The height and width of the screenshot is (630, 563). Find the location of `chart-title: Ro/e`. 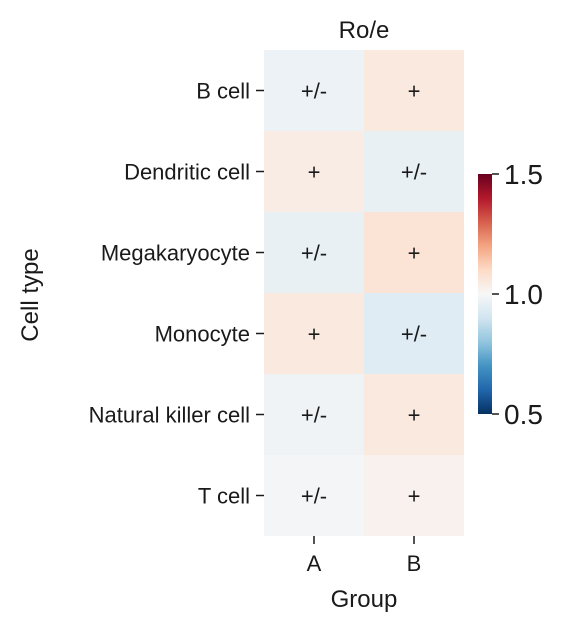

chart-title: Ro/e is located at coordinates (364, 30).